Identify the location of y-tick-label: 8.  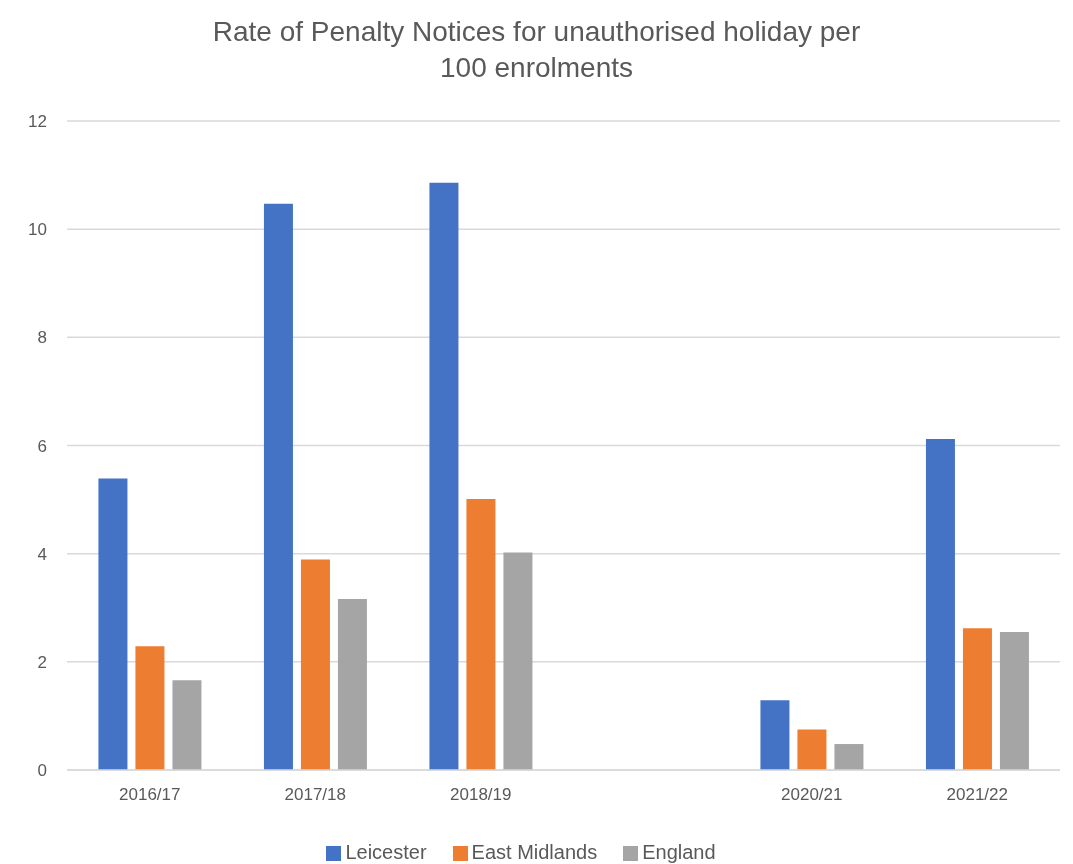
(42, 338).